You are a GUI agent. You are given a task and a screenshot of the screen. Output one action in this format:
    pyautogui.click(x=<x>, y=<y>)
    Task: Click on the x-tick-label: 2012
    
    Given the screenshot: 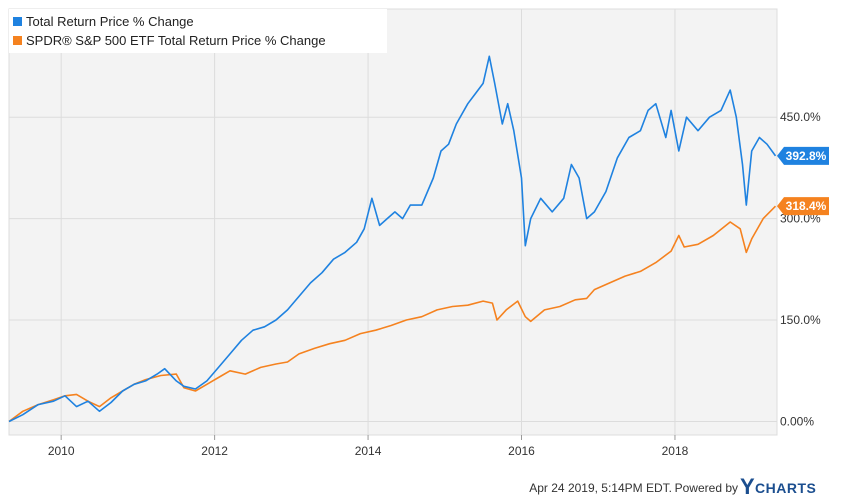 What is the action you would take?
    pyautogui.click(x=214, y=451)
    